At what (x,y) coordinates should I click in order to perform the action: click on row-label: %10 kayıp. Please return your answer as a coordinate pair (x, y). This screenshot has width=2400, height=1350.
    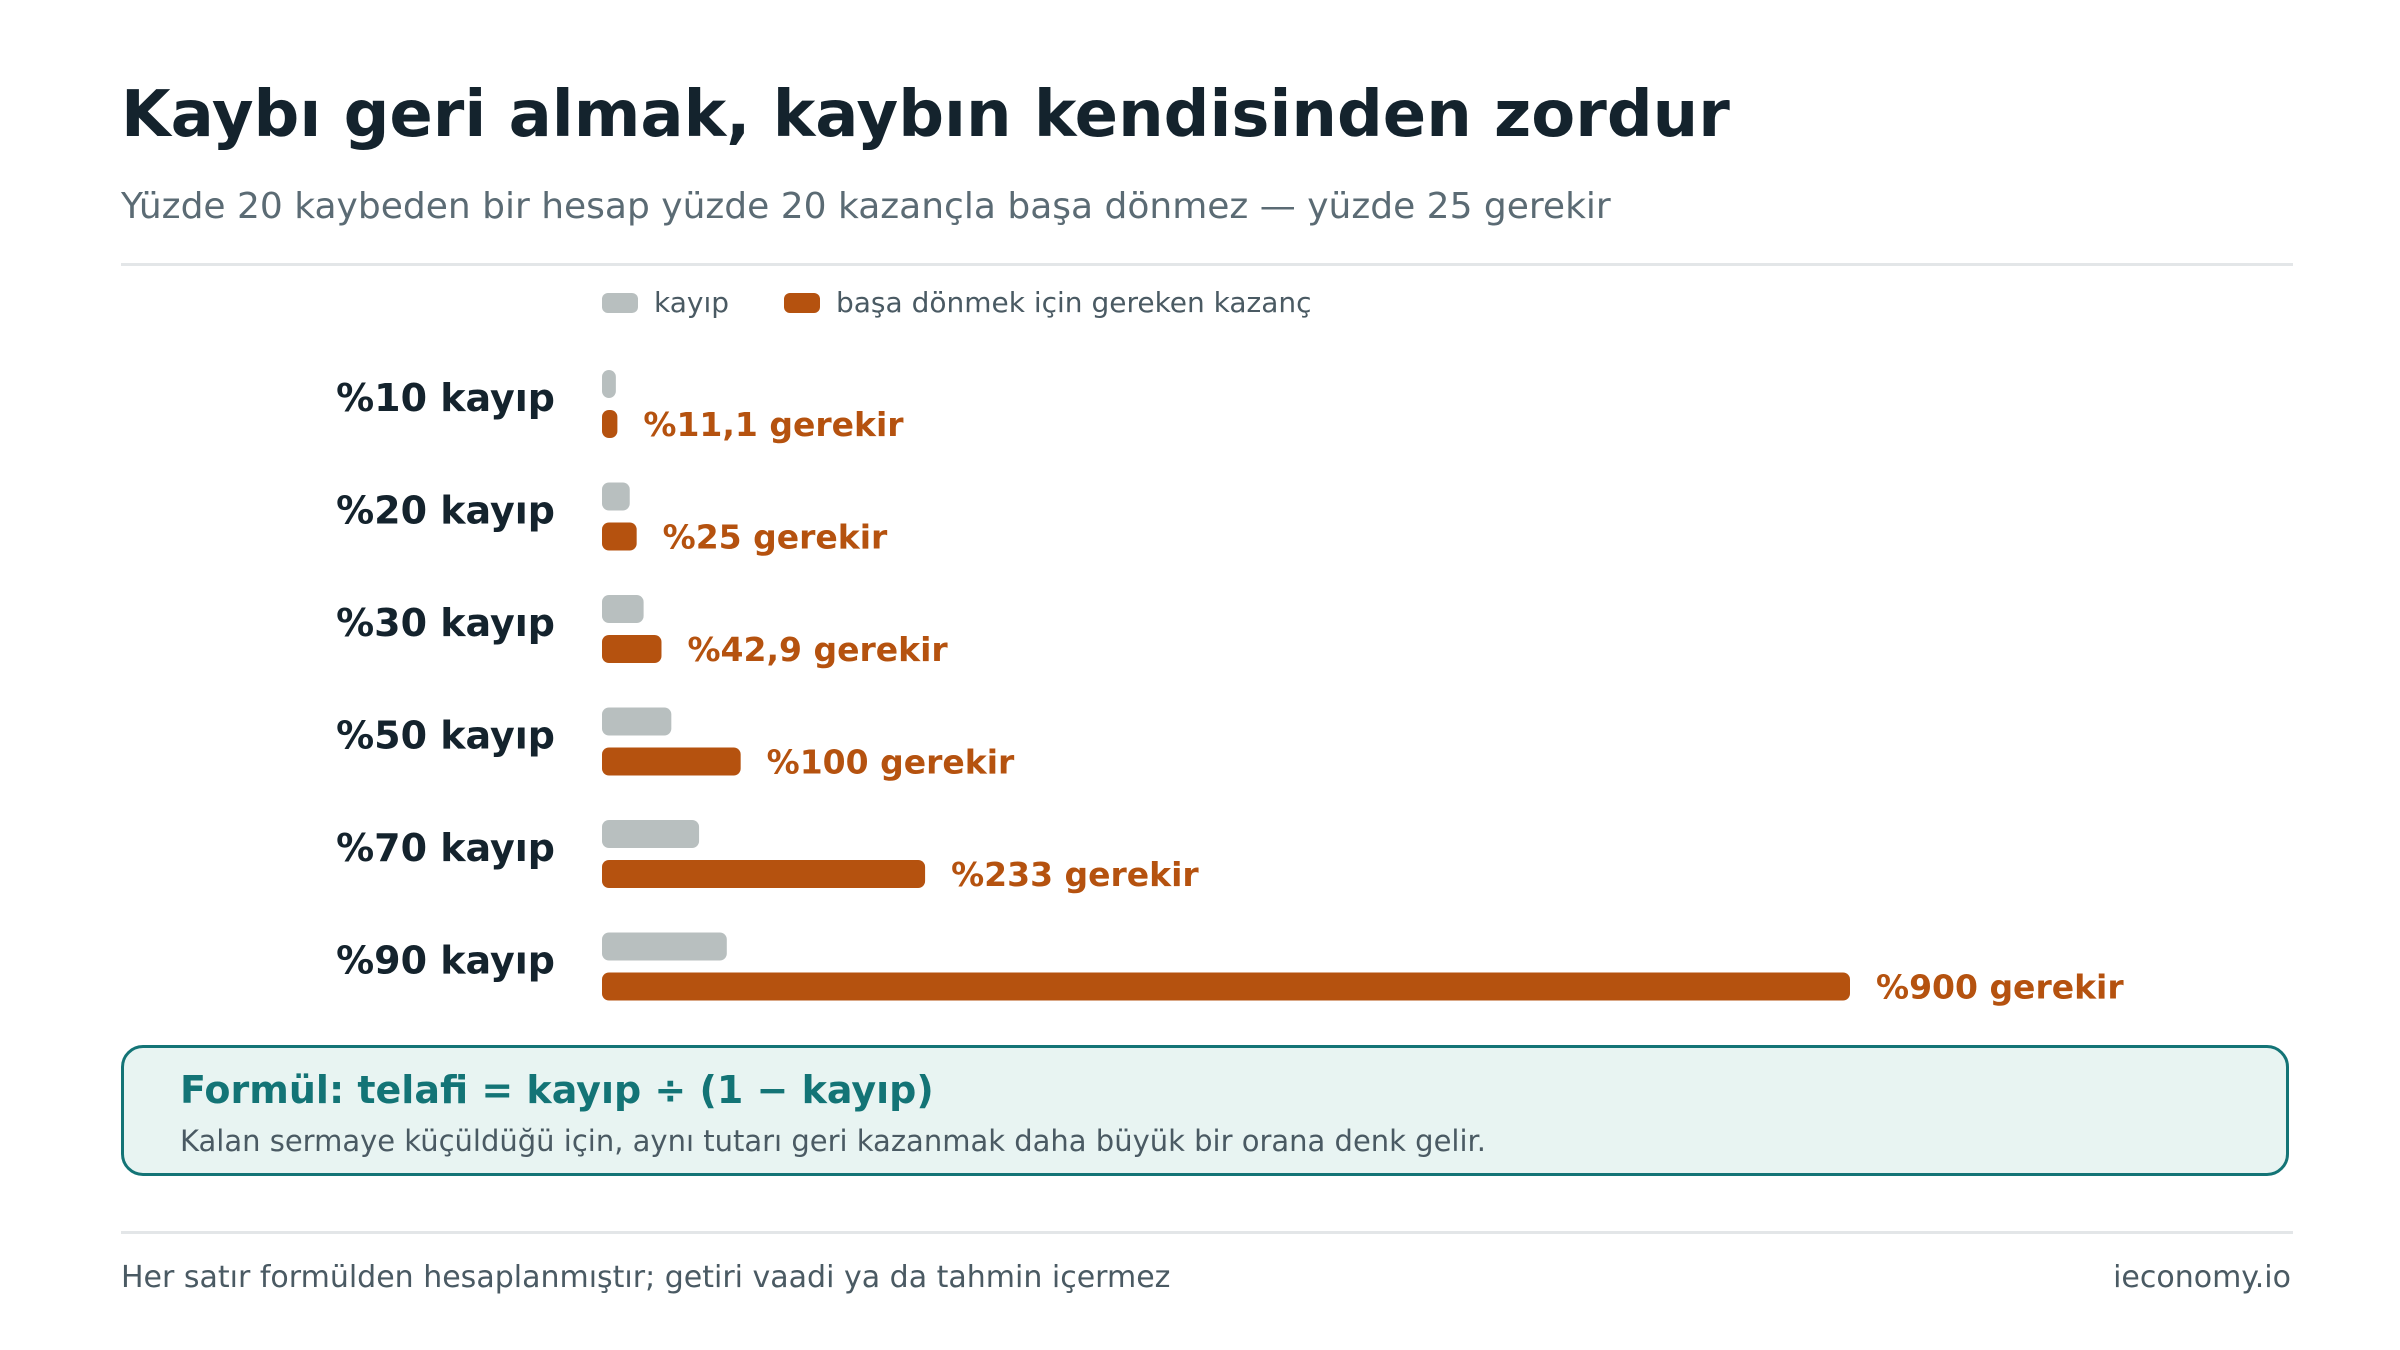
    Looking at the image, I should click on (445, 398).